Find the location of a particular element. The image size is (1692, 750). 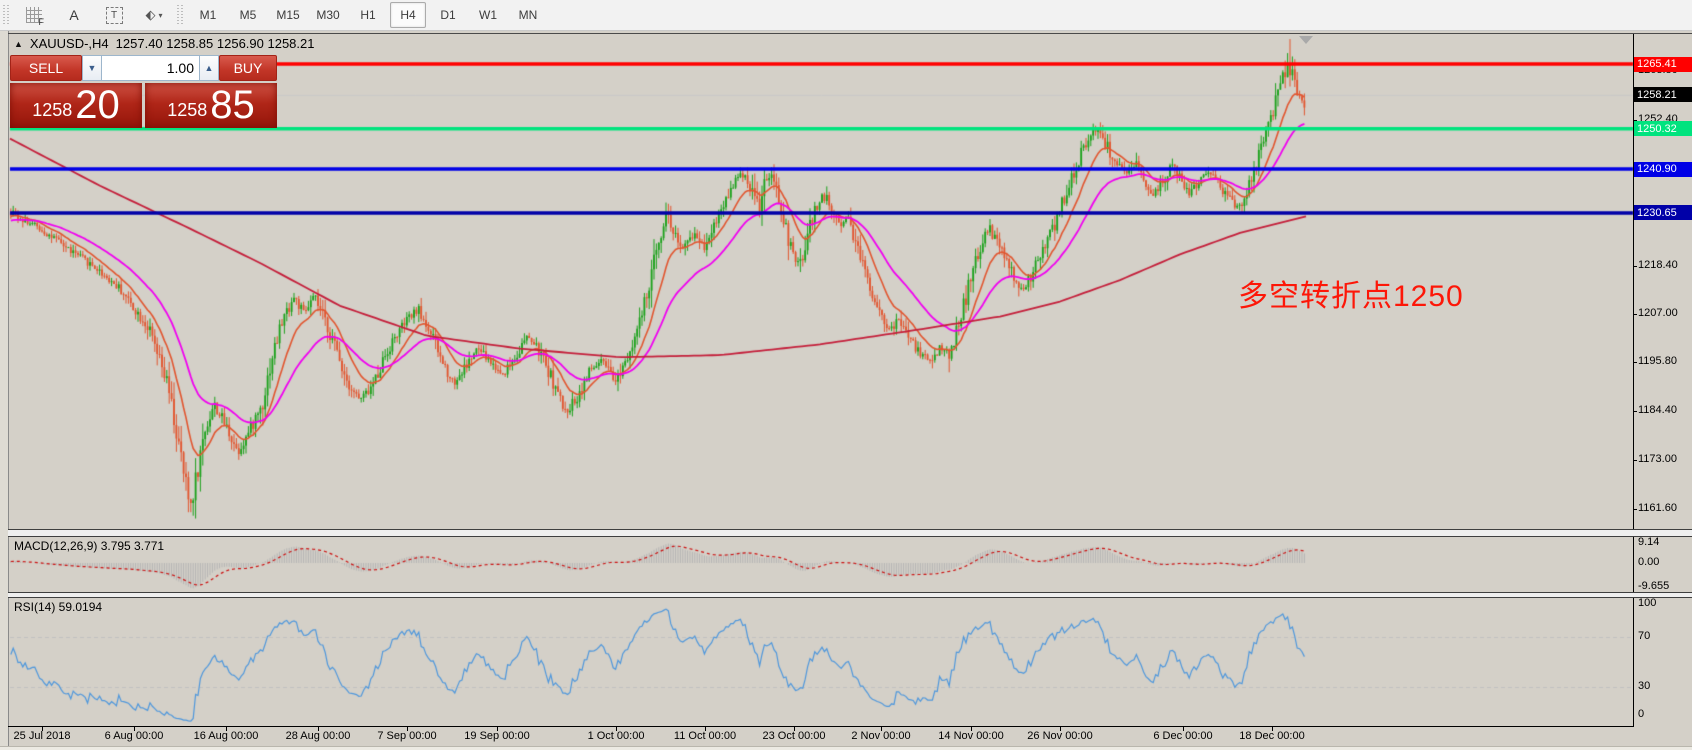

timeframe-h1-button: H1 is located at coordinates (368, 15).